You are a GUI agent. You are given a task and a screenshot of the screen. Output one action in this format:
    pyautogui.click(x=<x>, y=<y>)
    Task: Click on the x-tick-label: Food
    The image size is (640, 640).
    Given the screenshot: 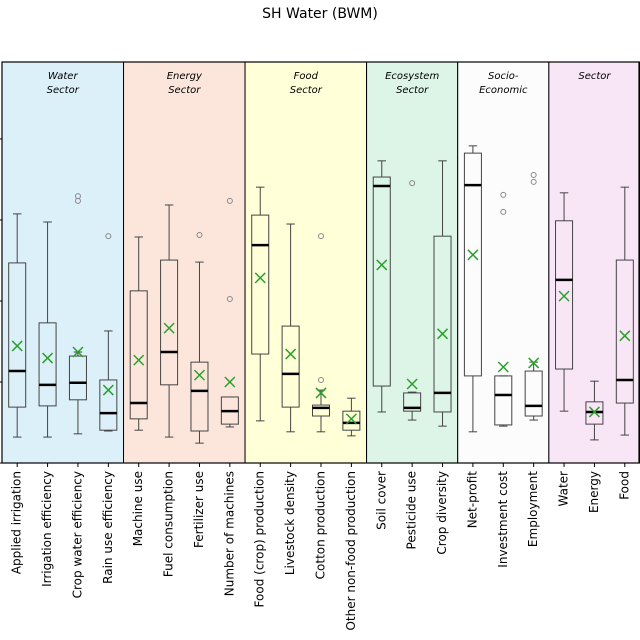 What is the action you would take?
    pyautogui.click(x=624, y=485)
    